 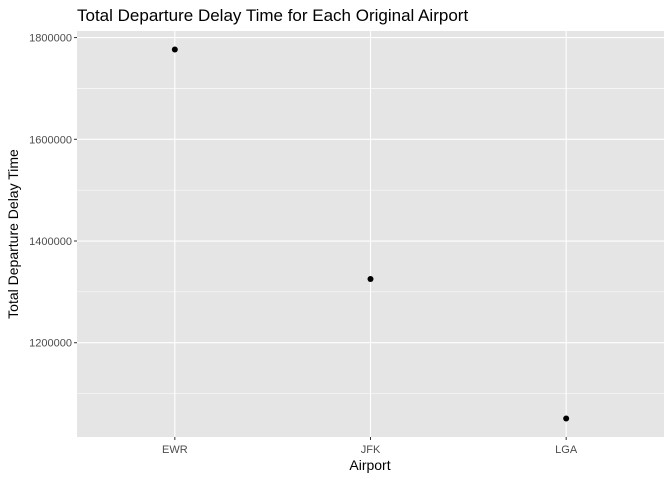 What do you see at coordinates (50, 140) in the screenshot?
I see `y-tick-label: 1600000` at bounding box center [50, 140].